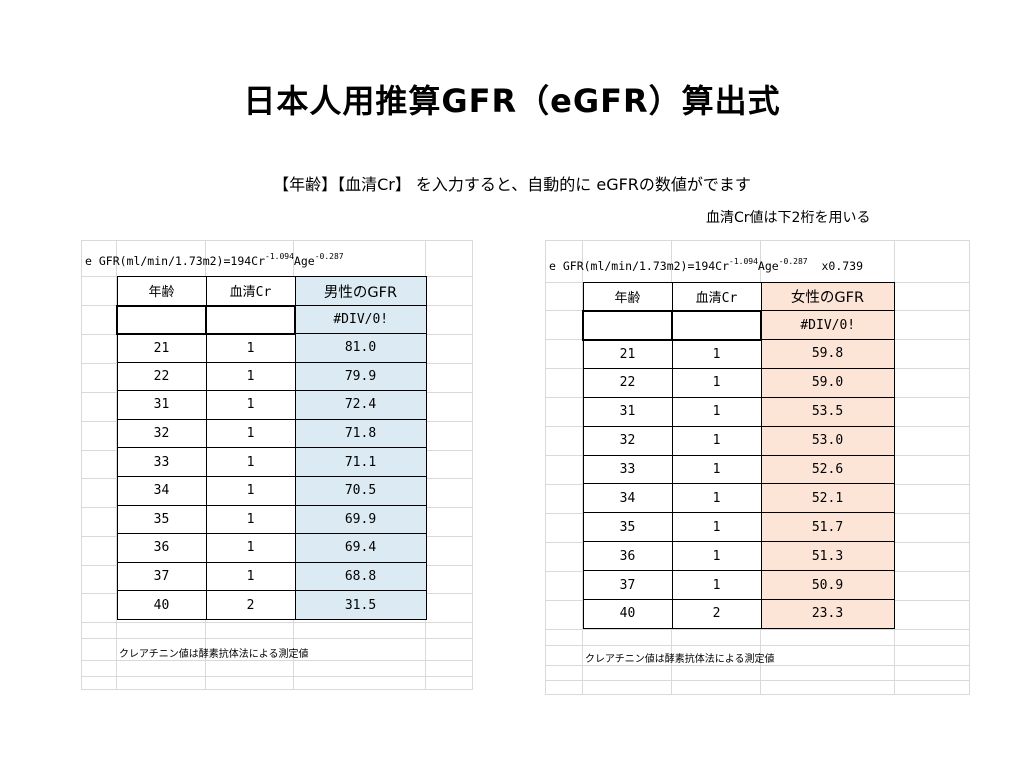 The image size is (1024, 768). What do you see at coordinates (360, 548) in the screenshot?
I see `gfr-cell: 69.4` at bounding box center [360, 548].